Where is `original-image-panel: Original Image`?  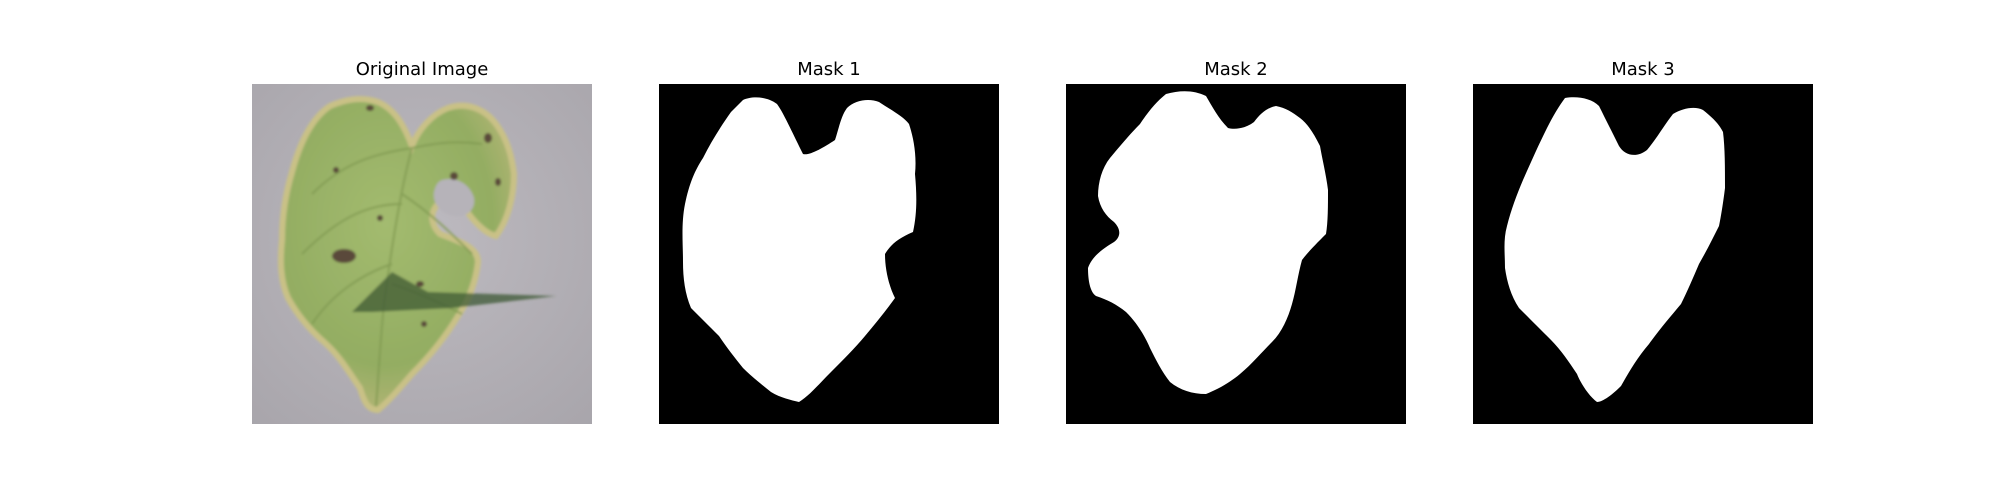 original-image-panel: Original Image is located at coordinates (422, 215).